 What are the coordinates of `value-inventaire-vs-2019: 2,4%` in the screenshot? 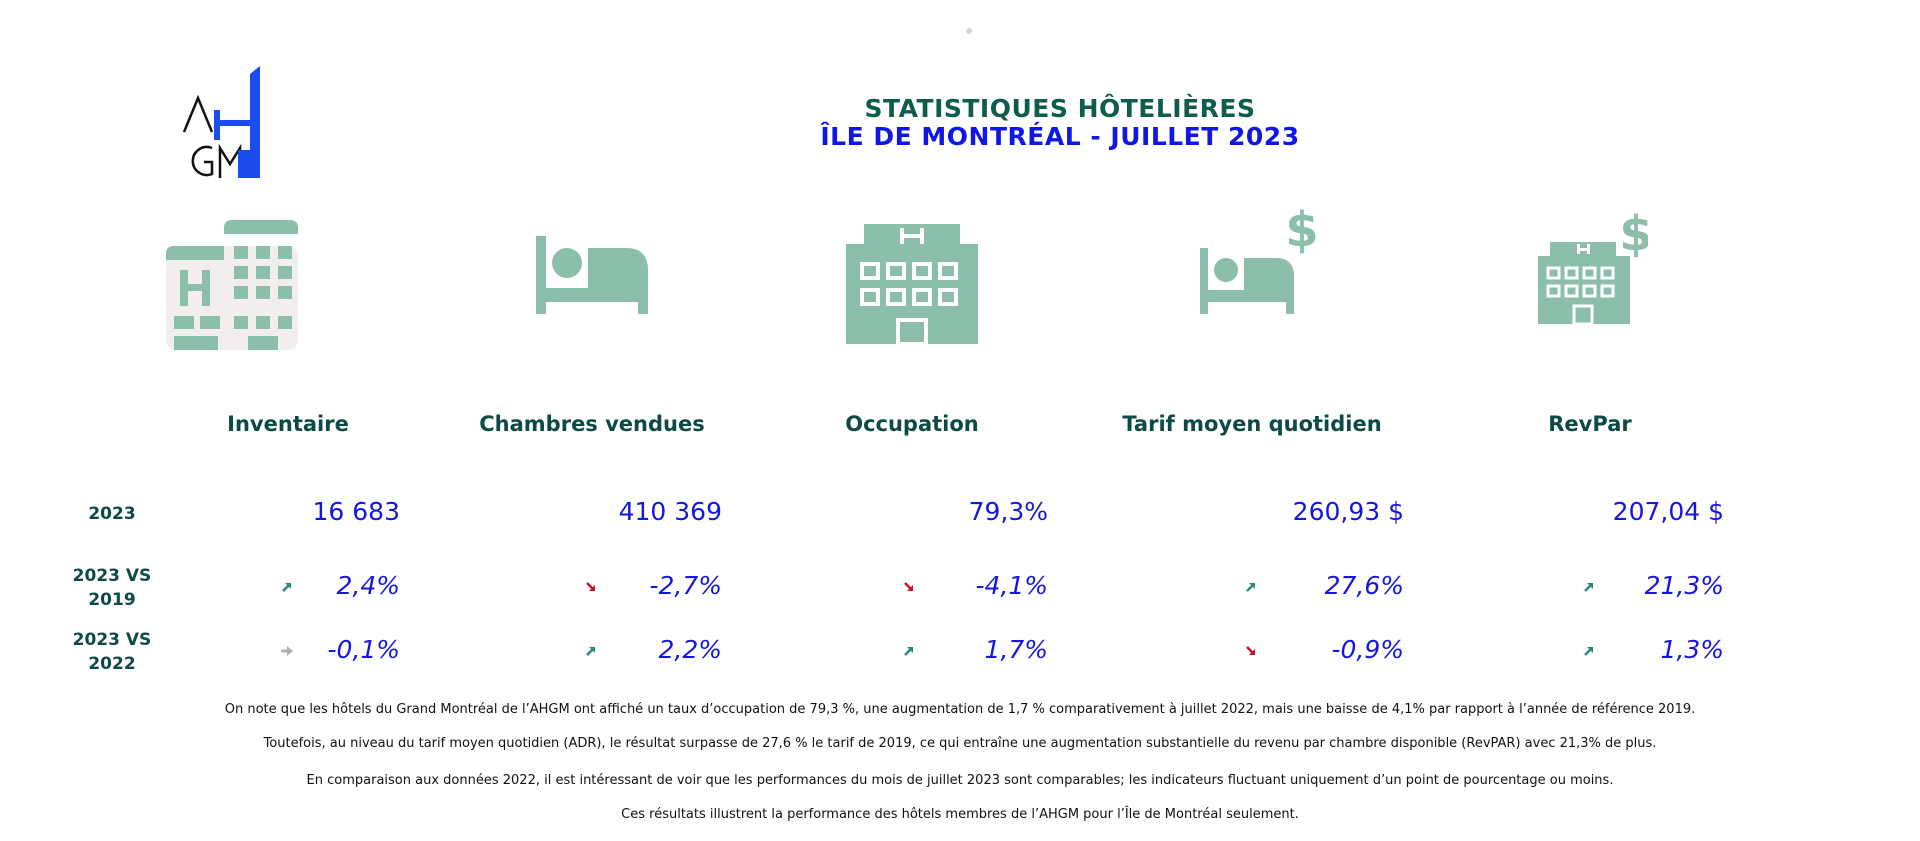 It's located at (368, 585).